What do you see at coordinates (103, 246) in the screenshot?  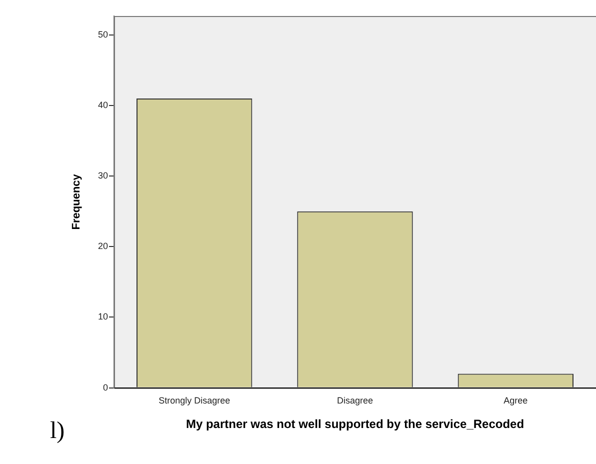 I see `y-tick-label: 20` at bounding box center [103, 246].